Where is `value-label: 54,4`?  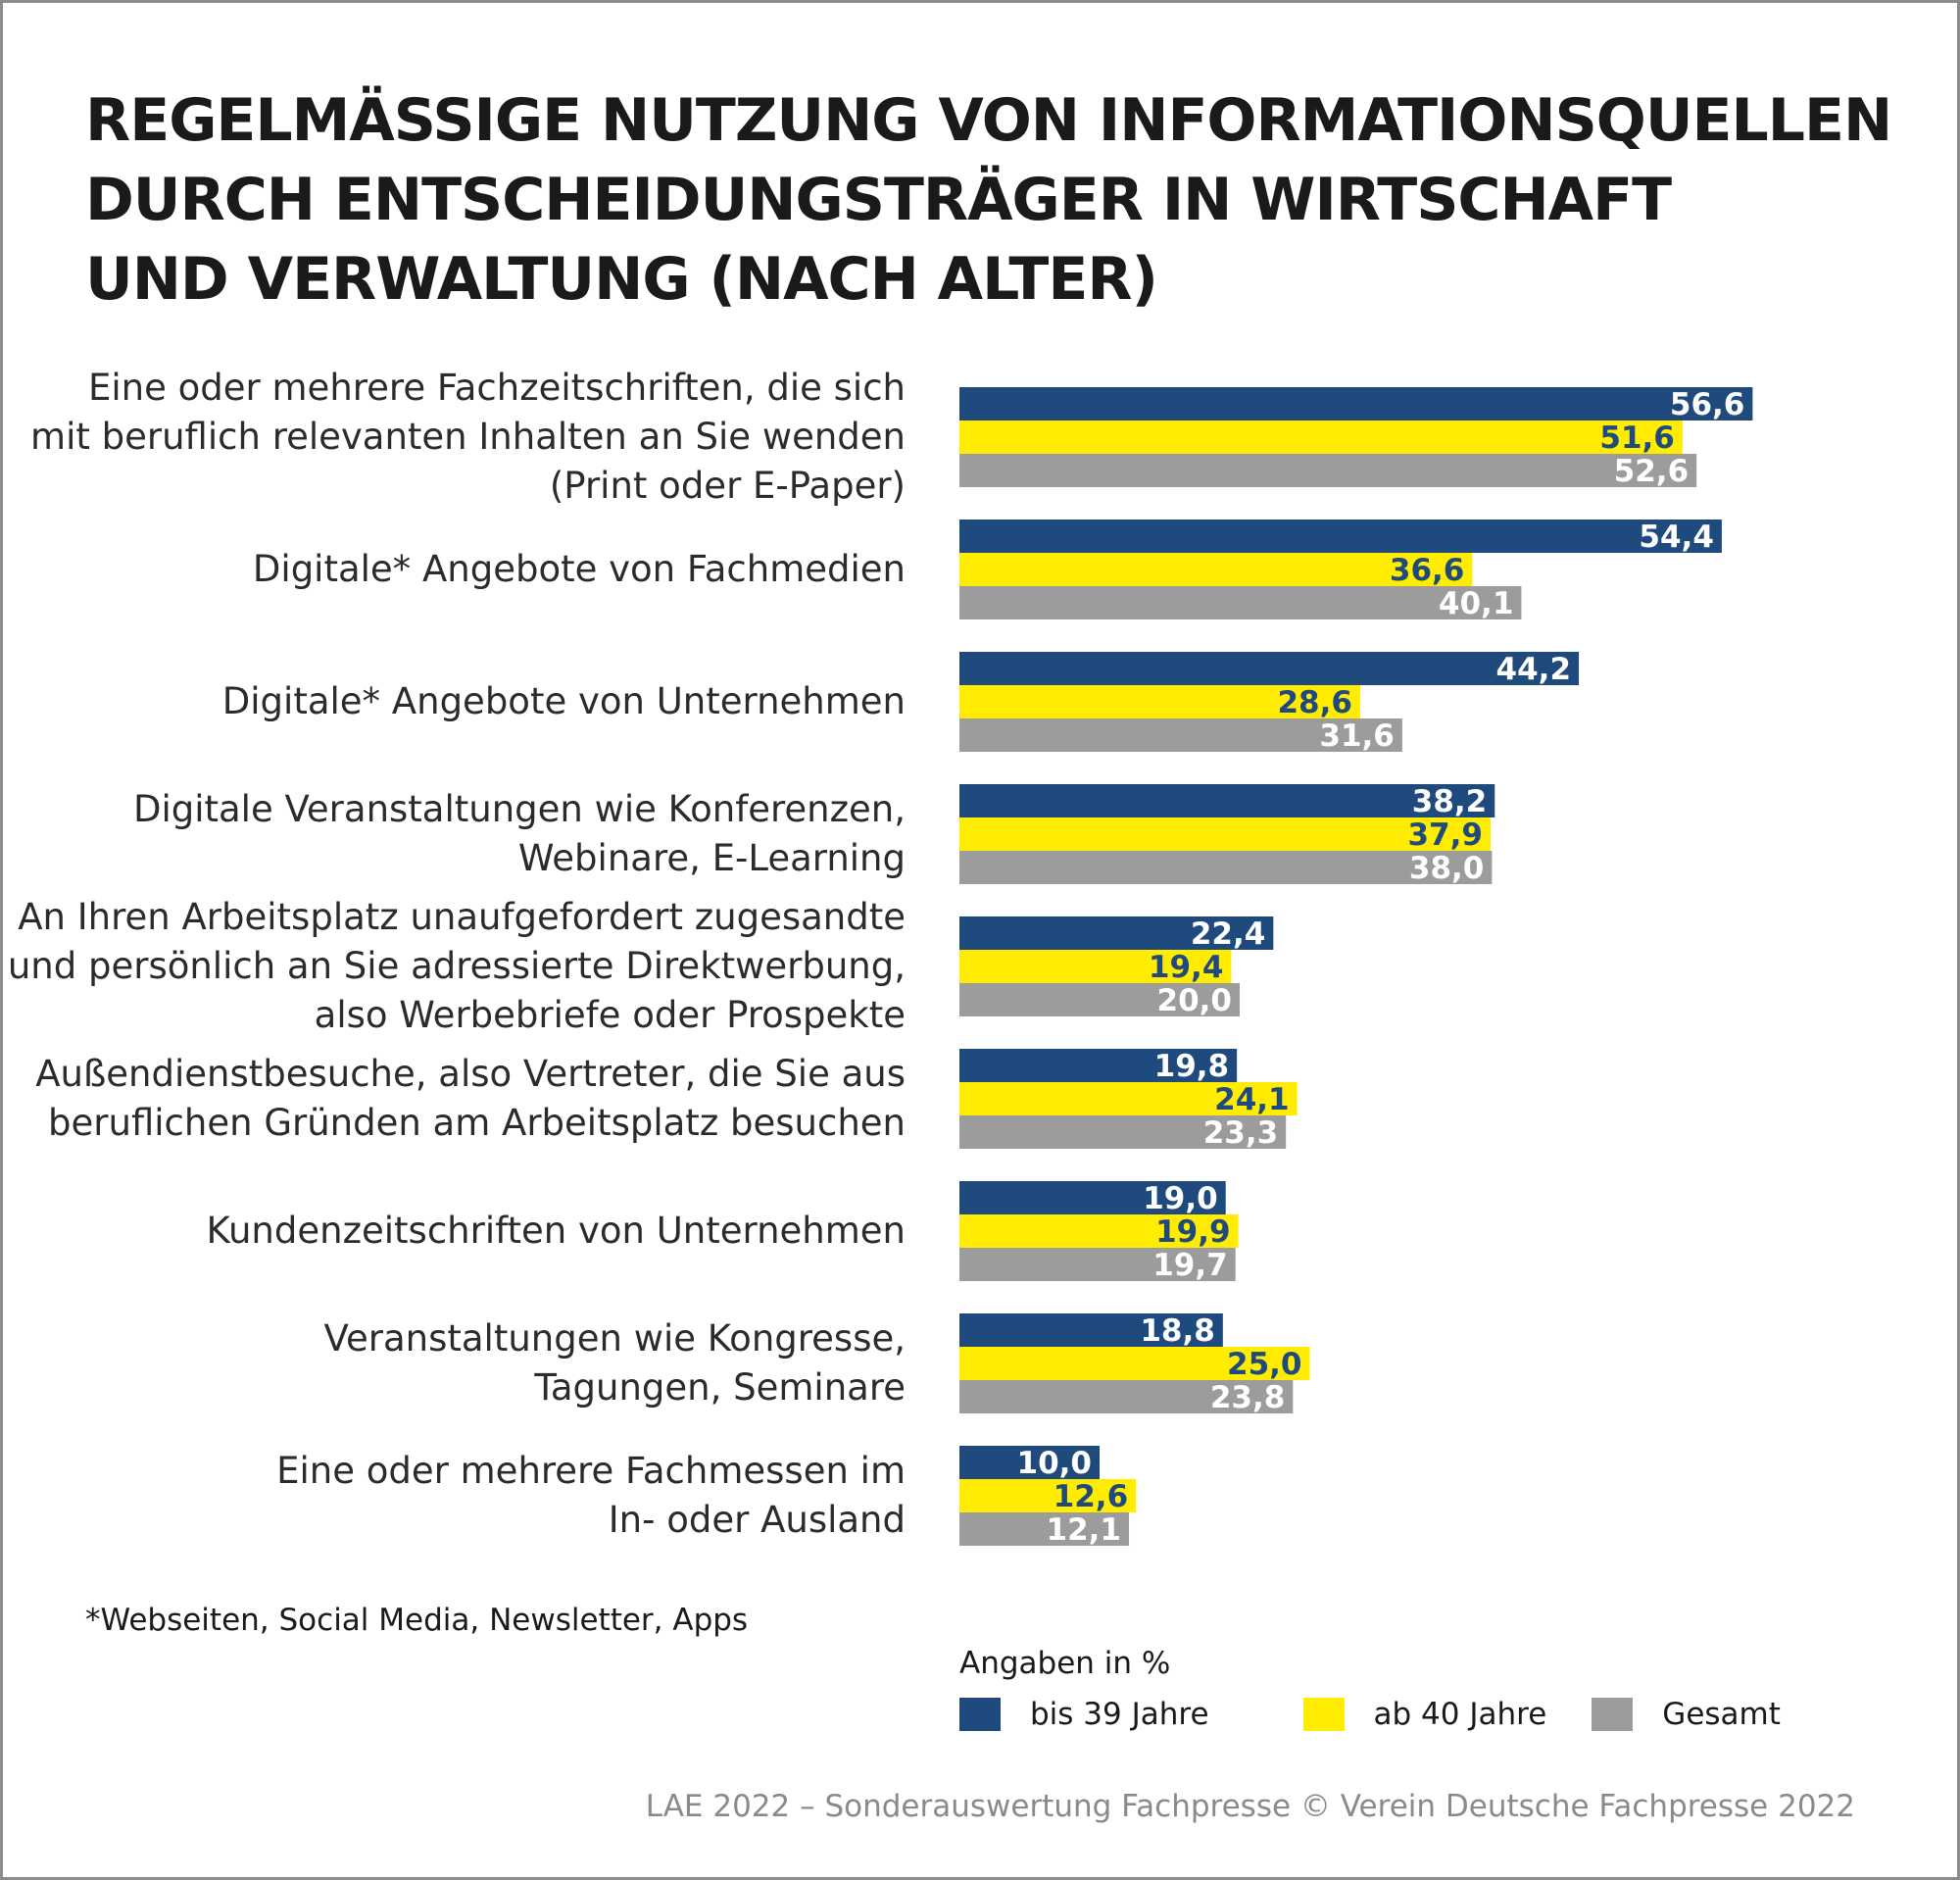 value-label: 54,4 is located at coordinates (1676, 537).